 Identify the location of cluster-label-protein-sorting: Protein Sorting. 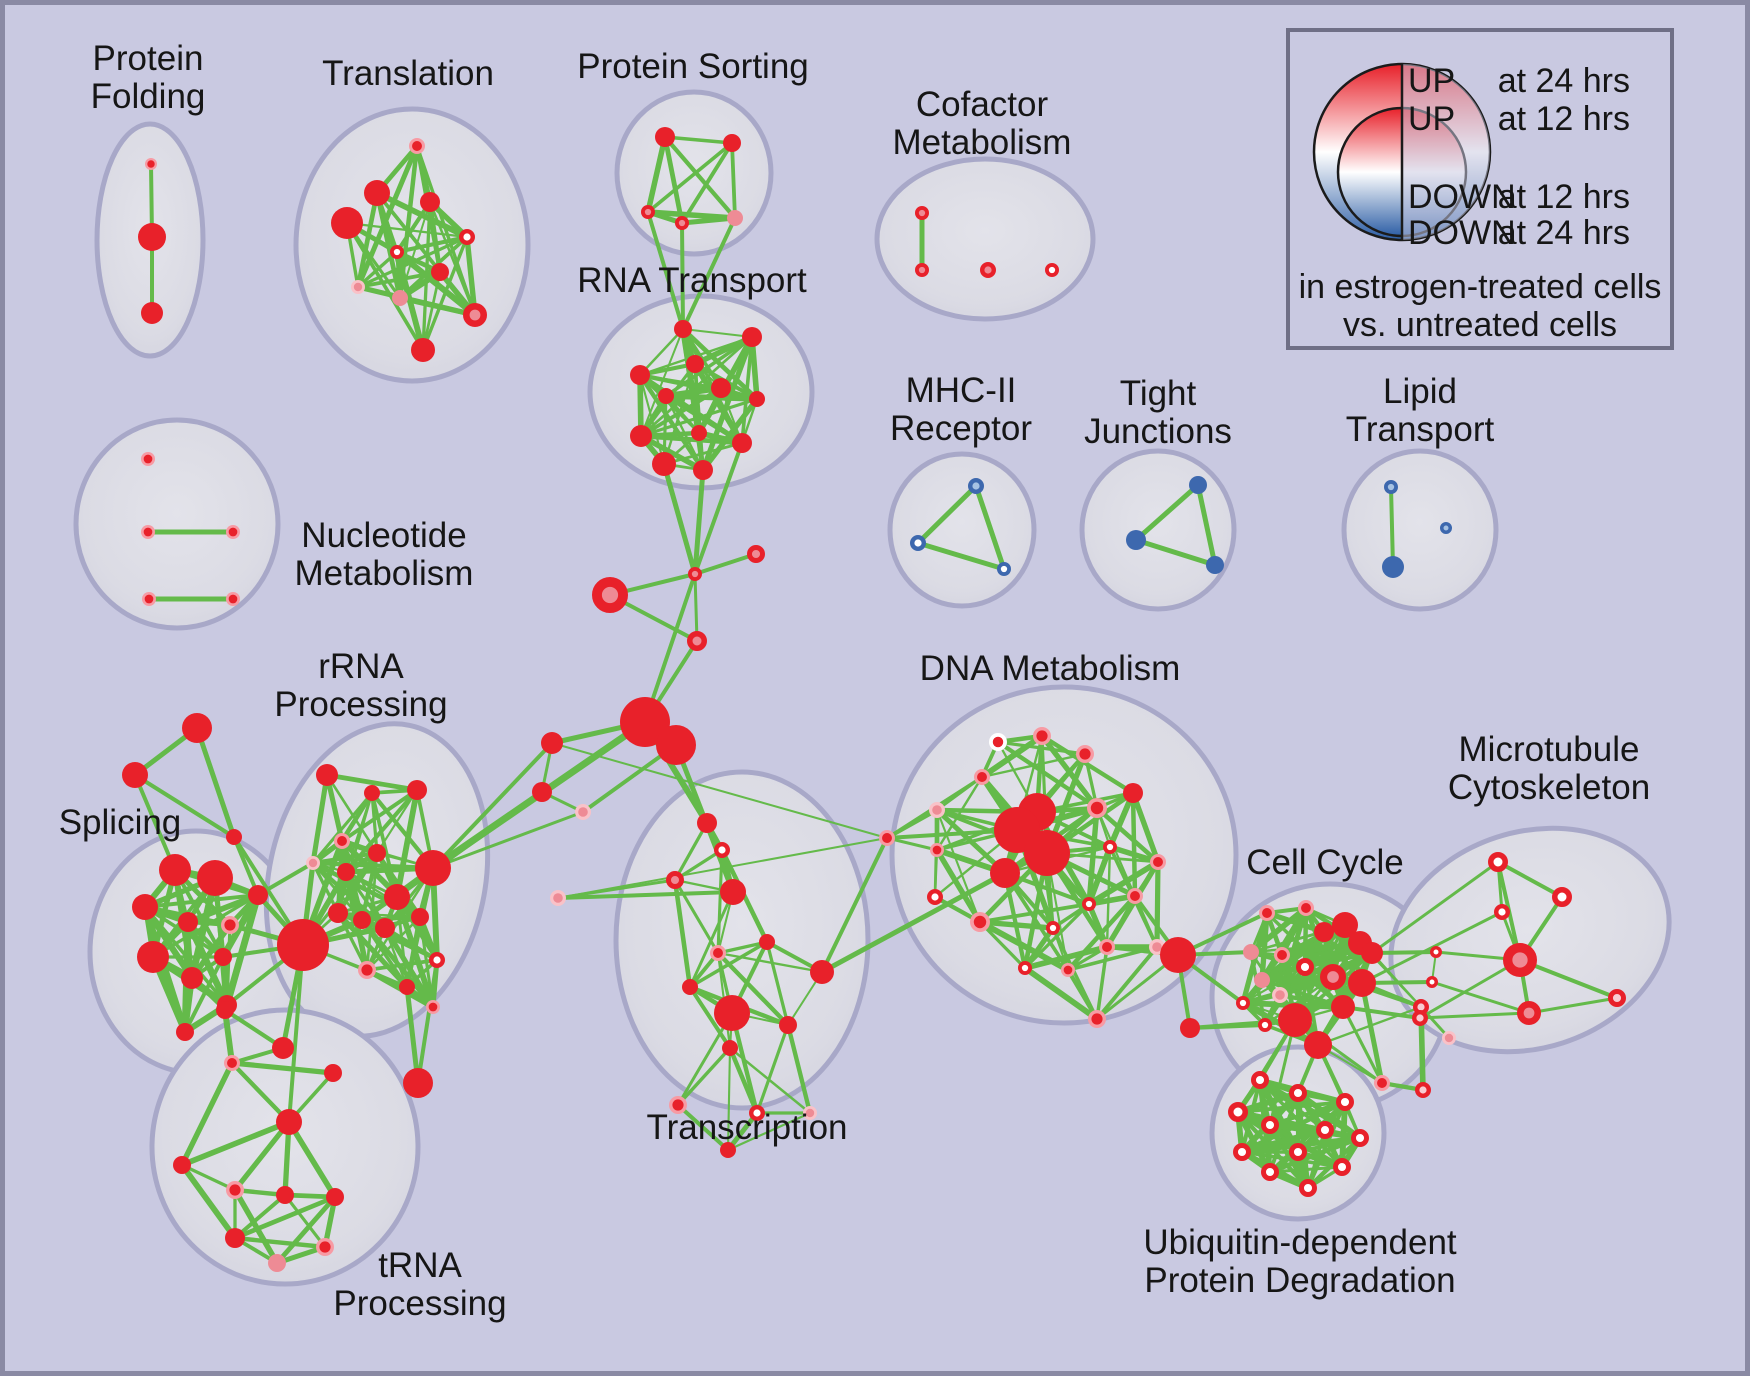
(693, 66).